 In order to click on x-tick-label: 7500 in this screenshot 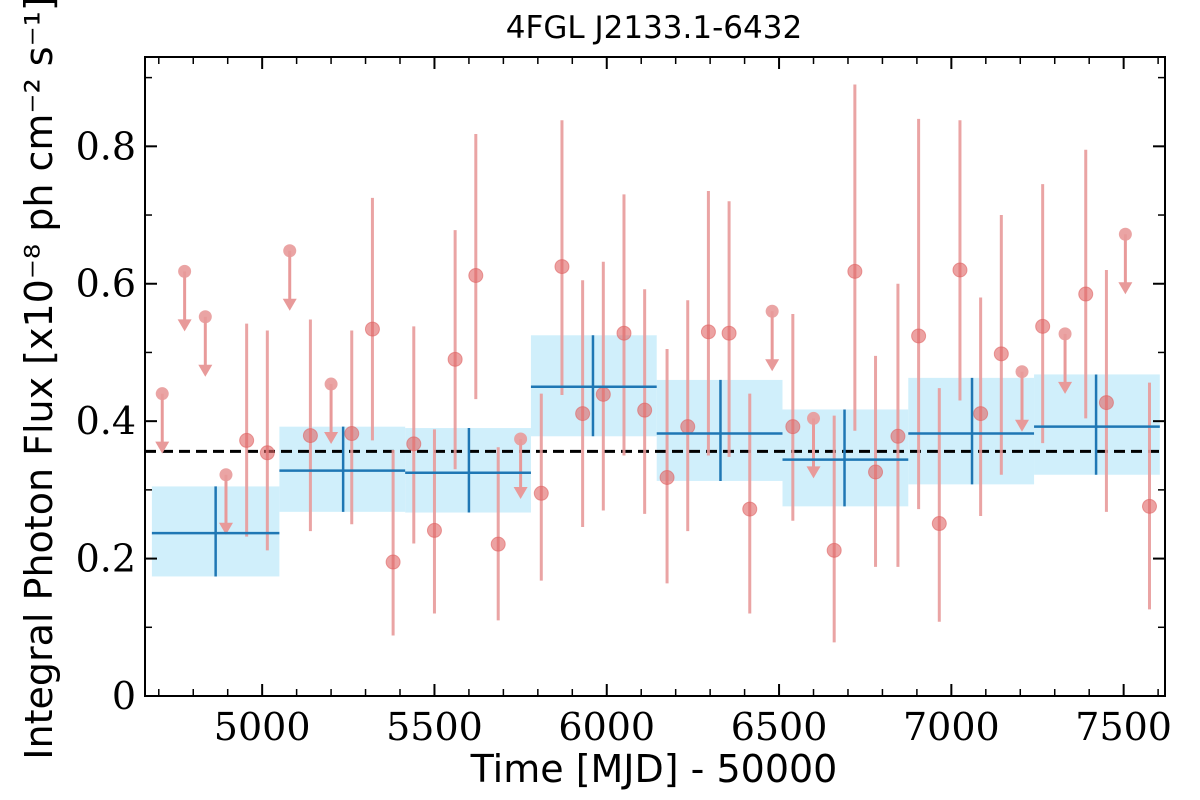, I will do `click(1123, 727)`.